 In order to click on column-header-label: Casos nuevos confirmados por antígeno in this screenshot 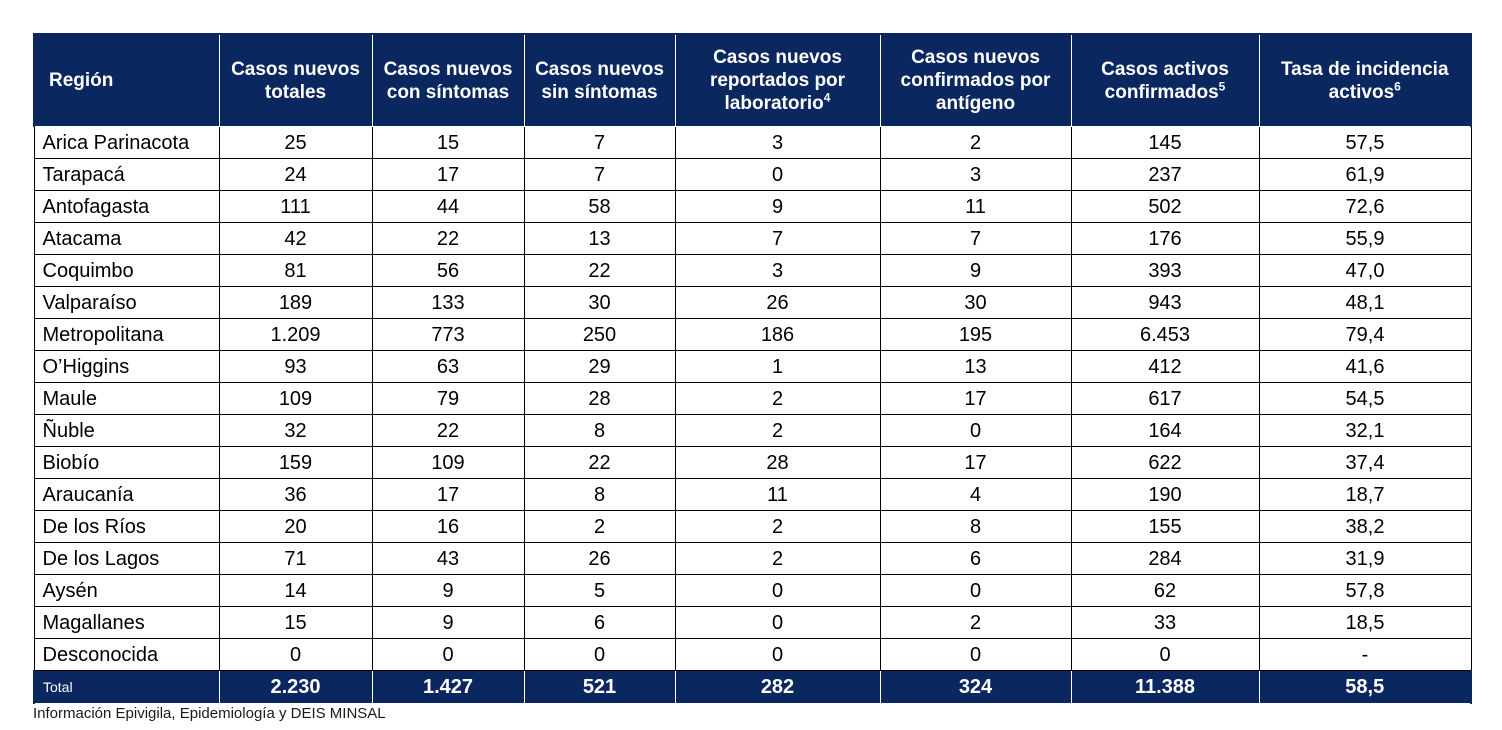, I will do `click(975, 80)`.